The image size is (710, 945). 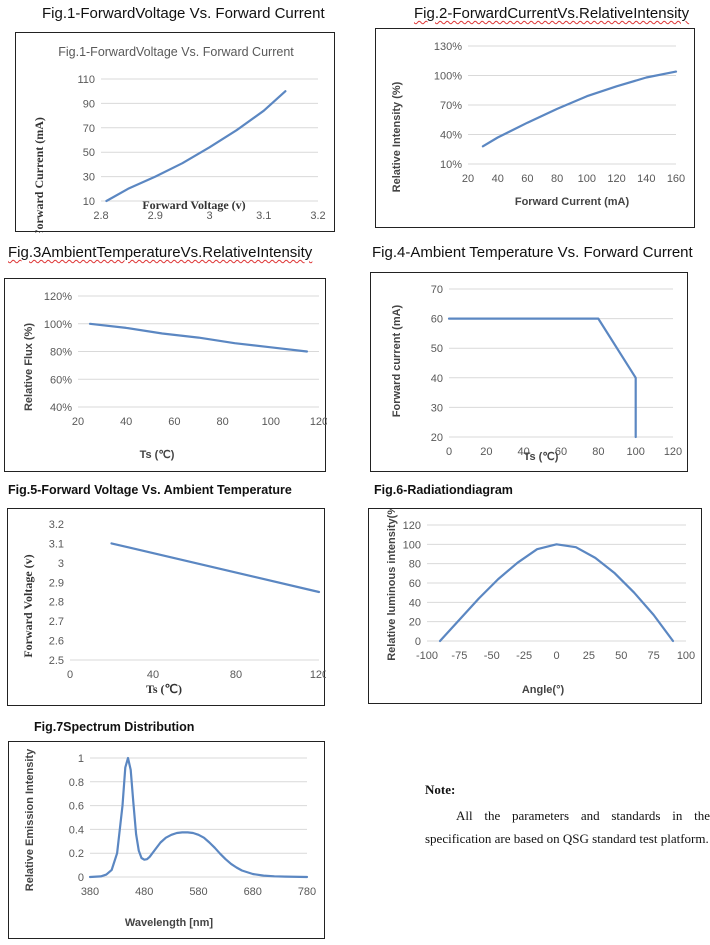 What do you see at coordinates (443, 490) in the screenshot?
I see `fig6-heading: Fig.6-Radiationdiagram` at bounding box center [443, 490].